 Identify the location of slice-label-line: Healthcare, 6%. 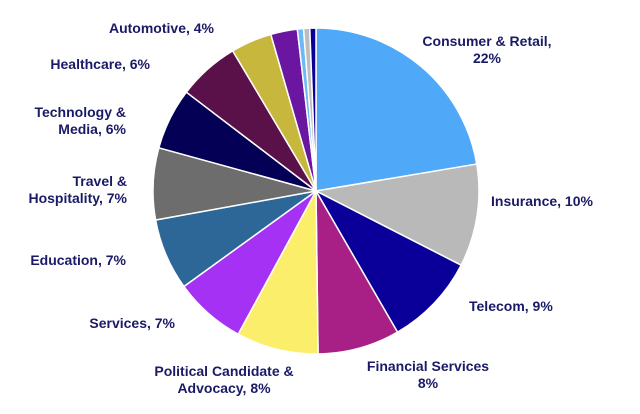
(100, 64).